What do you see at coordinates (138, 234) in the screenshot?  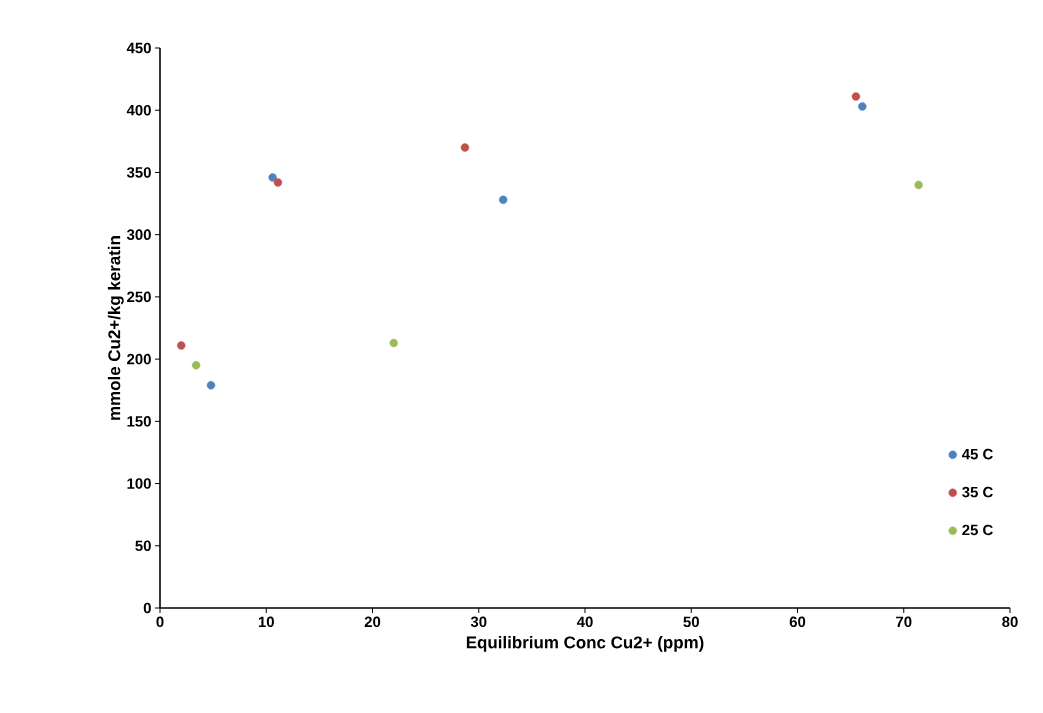 I see `y-tick-label: 300` at bounding box center [138, 234].